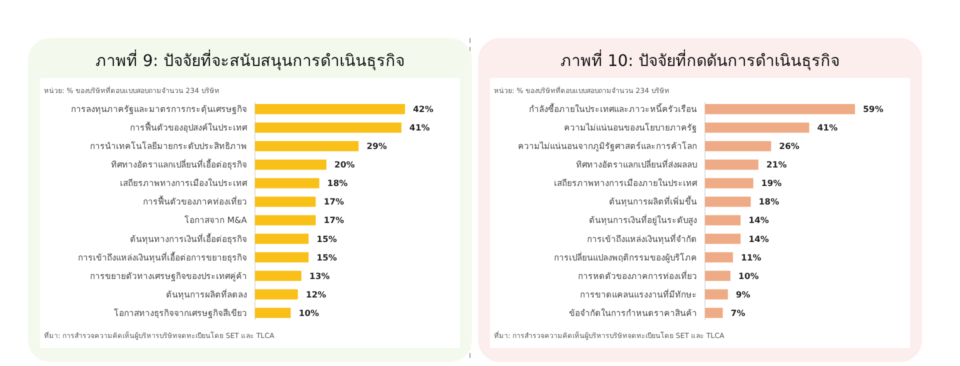 The image size is (960, 366). What do you see at coordinates (738, 313) in the screenshot?
I see `data-label: 7%` at bounding box center [738, 313].